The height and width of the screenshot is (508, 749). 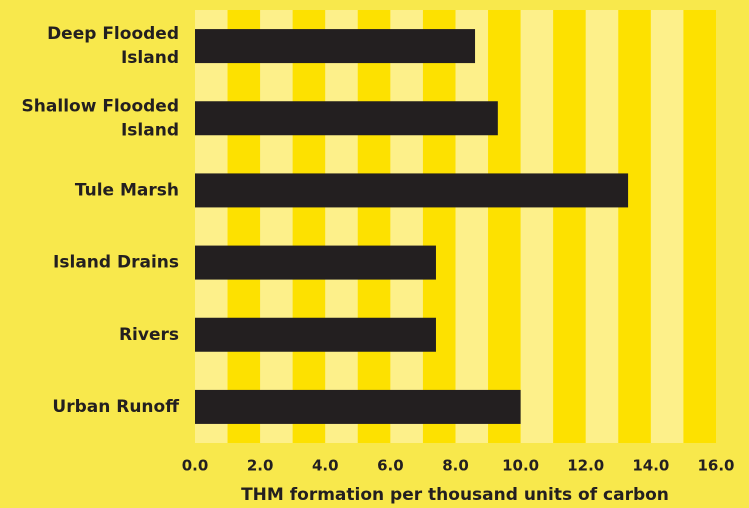 What do you see at coordinates (390, 466) in the screenshot?
I see `x-tick-label: 6.0` at bounding box center [390, 466].